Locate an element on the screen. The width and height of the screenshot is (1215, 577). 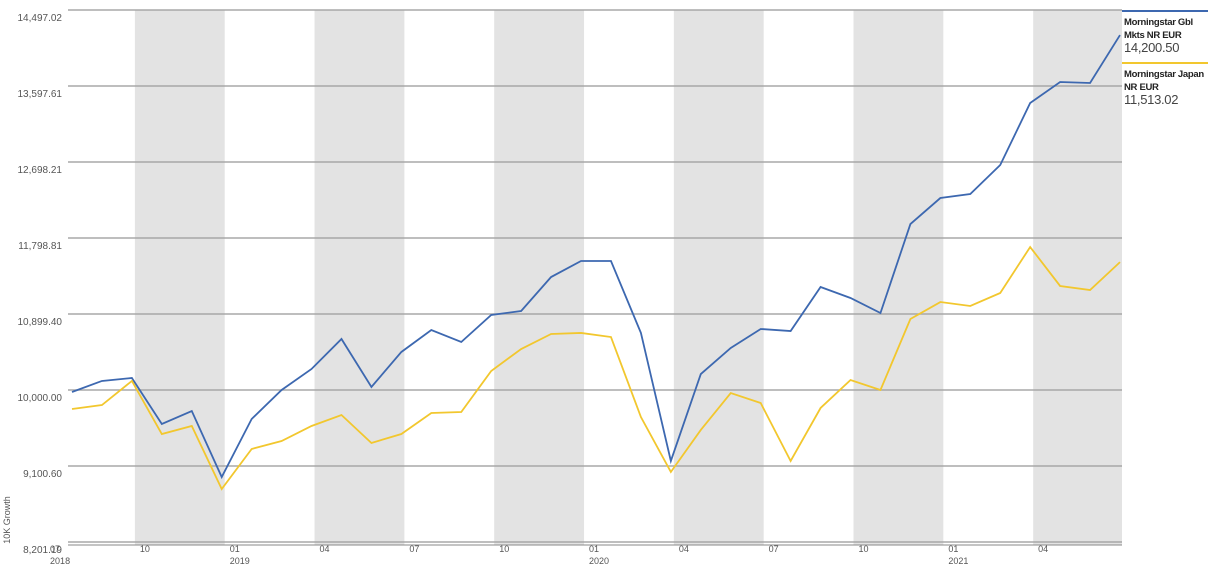
y-tick-label: 10,899.40 is located at coordinates (40, 322).